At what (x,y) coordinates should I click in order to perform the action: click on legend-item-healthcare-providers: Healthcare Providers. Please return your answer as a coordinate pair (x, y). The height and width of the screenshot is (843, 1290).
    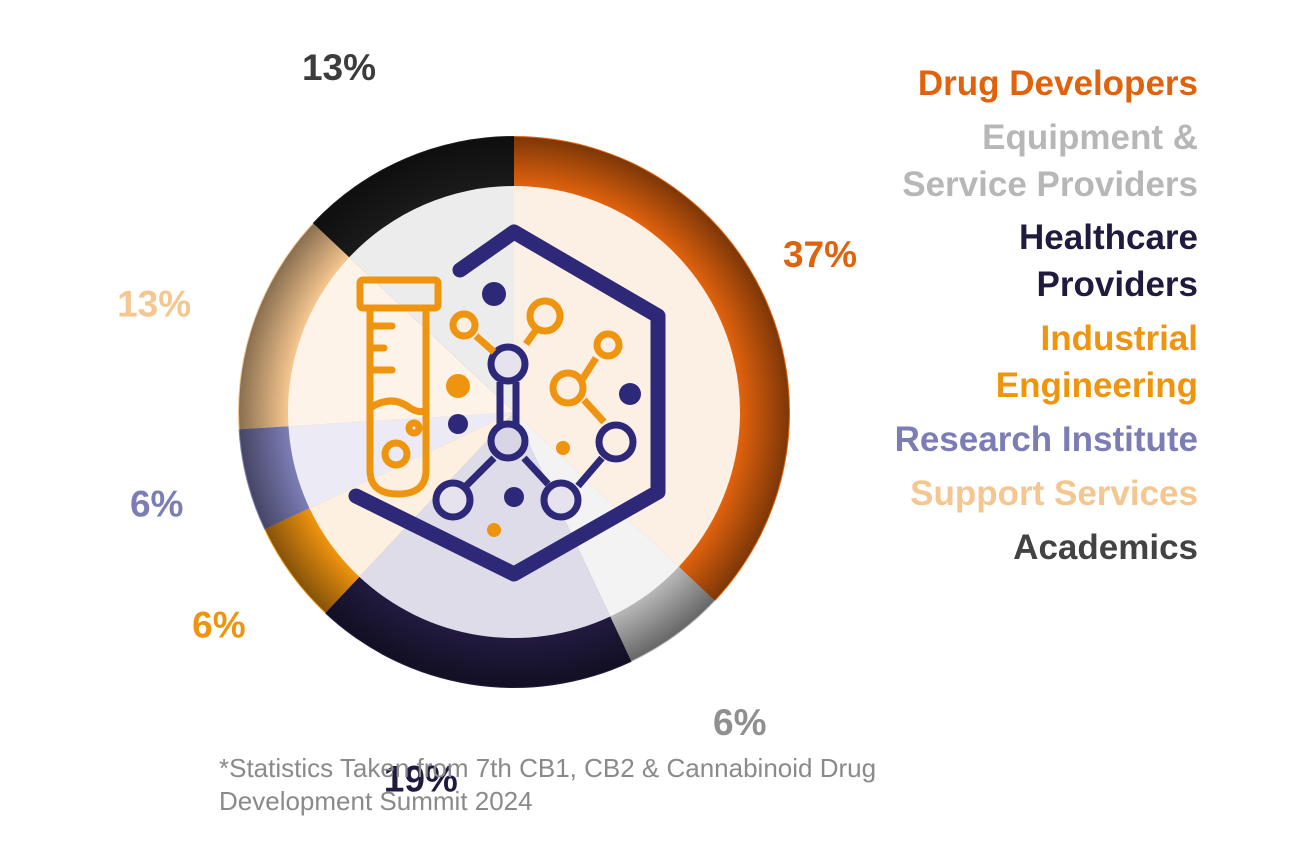
    Looking at the image, I should click on (1108, 261).